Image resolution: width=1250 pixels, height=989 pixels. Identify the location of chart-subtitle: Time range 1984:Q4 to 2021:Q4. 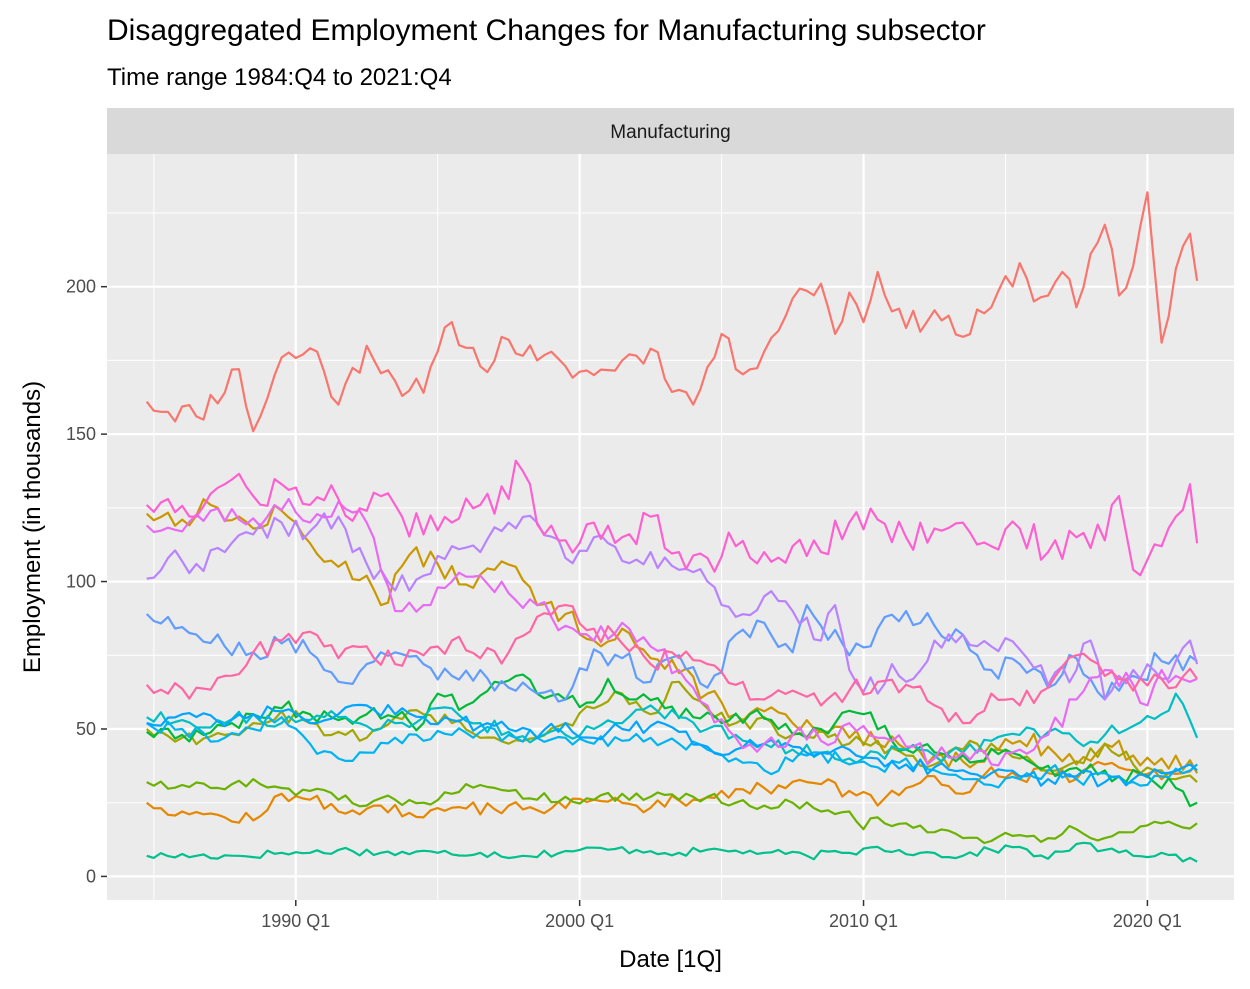
(279, 77).